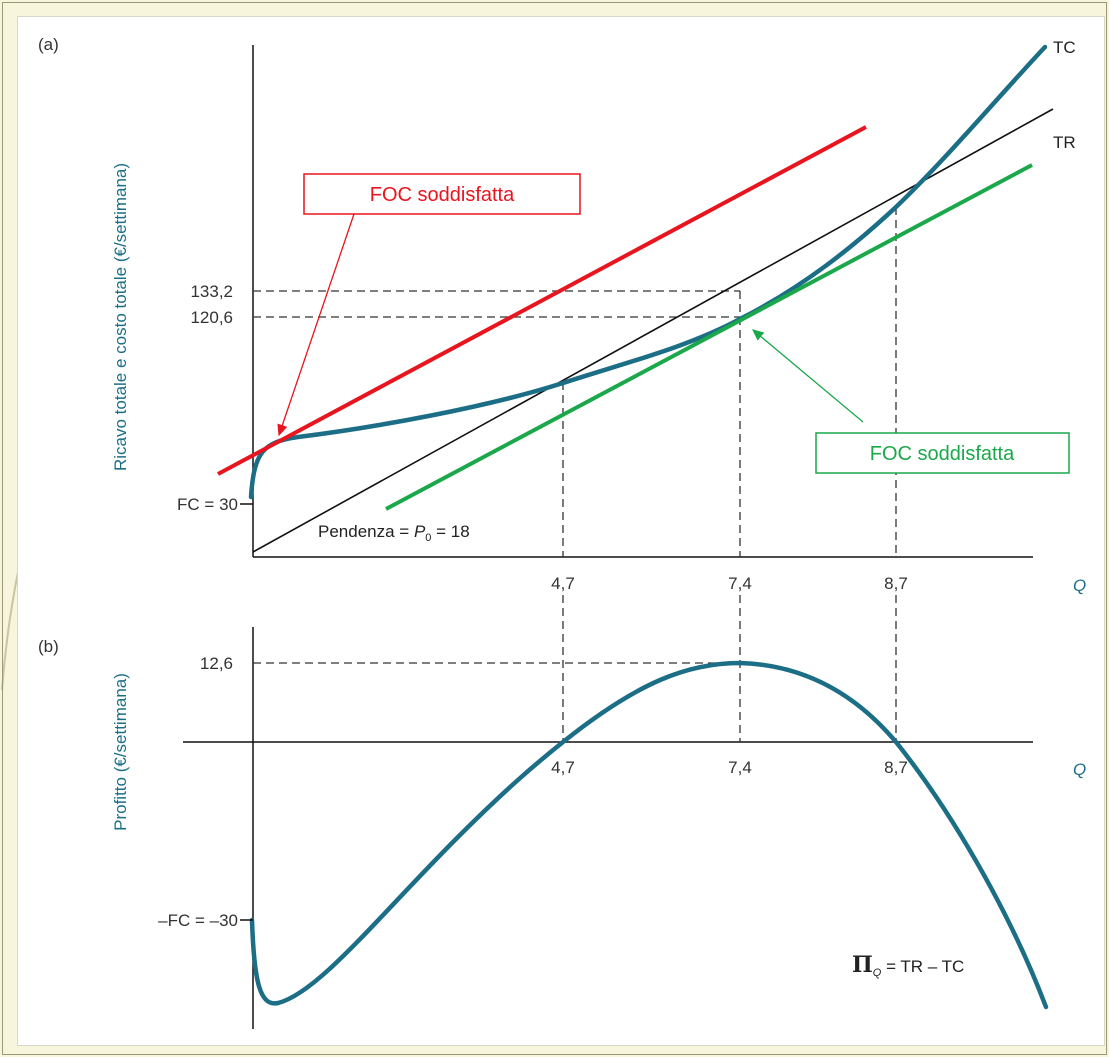 The image size is (1109, 1057). What do you see at coordinates (216, 663) in the screenshot?
I see `tick-label-12-6: 12,6` at bounding box center [216, 663].